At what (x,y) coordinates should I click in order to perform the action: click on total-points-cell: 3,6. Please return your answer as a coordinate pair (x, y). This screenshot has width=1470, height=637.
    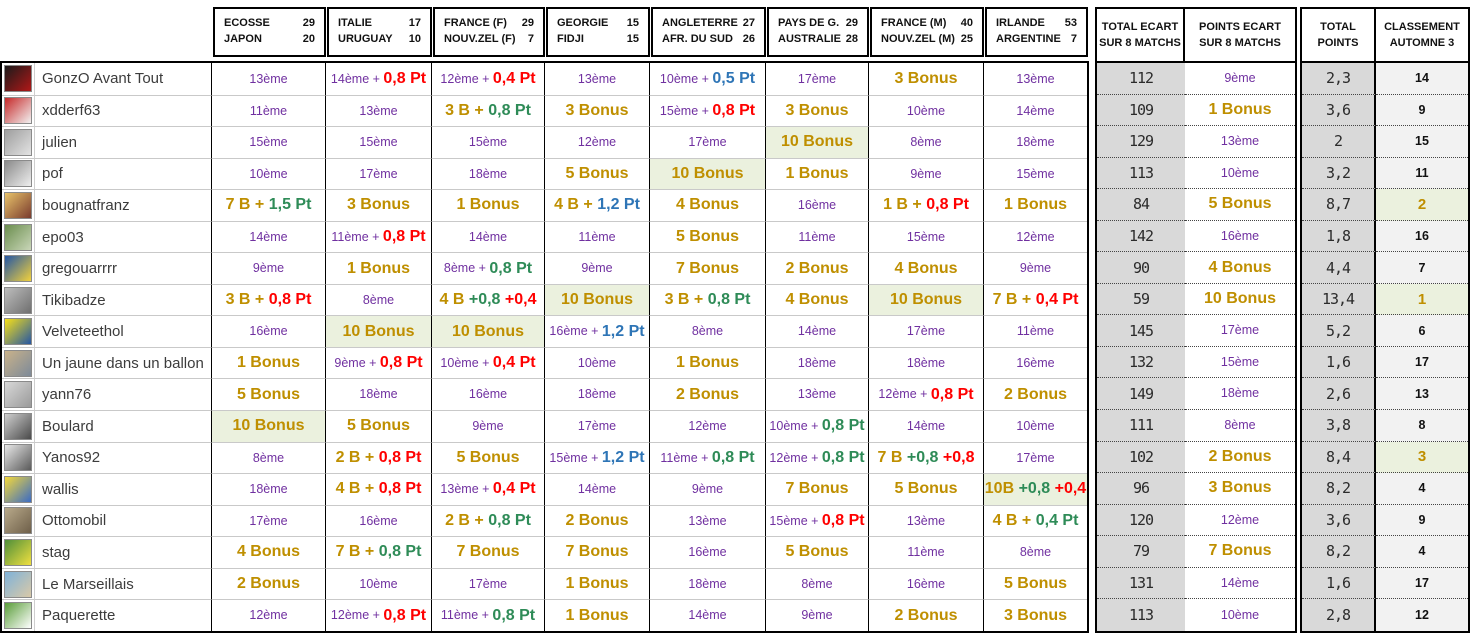
    Looking at the image, I should click on (1339, 520).